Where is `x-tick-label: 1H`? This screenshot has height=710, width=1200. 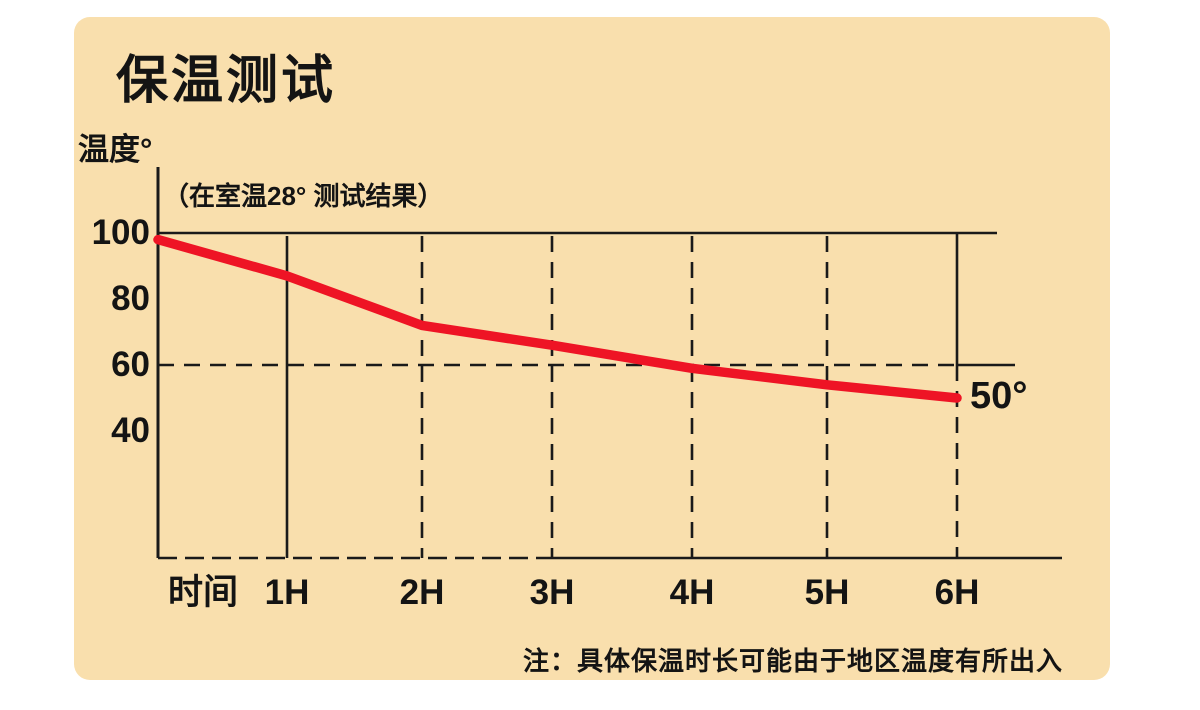 x-tick-label: 1H is located at coordinates (287, 592).